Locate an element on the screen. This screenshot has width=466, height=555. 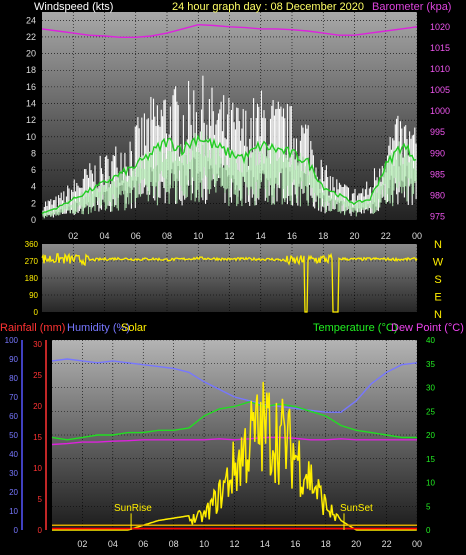
climate-x-tick: 06 is located at coordinates (143, 544).